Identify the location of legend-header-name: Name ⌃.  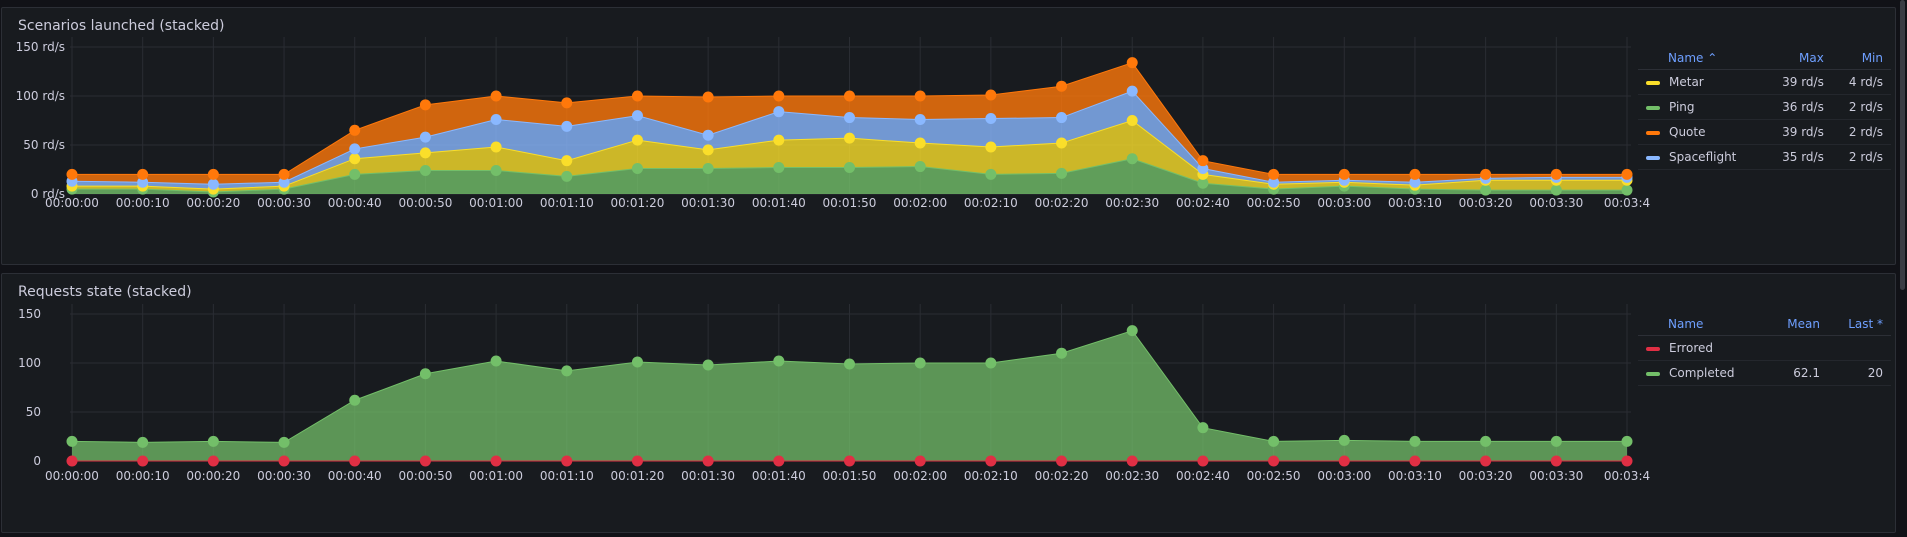
(1701, 59).